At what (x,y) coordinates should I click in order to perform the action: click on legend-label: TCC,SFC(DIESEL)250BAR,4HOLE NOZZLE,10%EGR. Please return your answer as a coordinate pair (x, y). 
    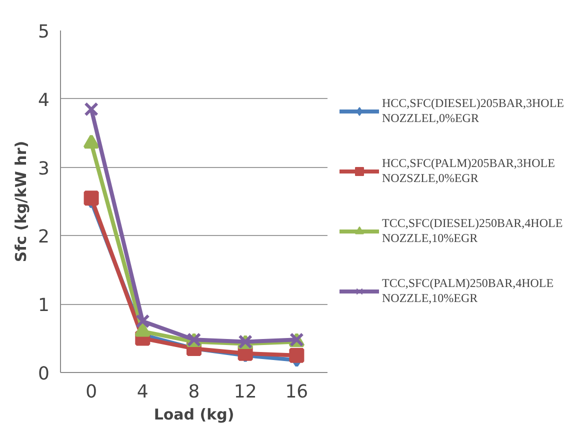
    Looking at the image, I should click on (472, 231).